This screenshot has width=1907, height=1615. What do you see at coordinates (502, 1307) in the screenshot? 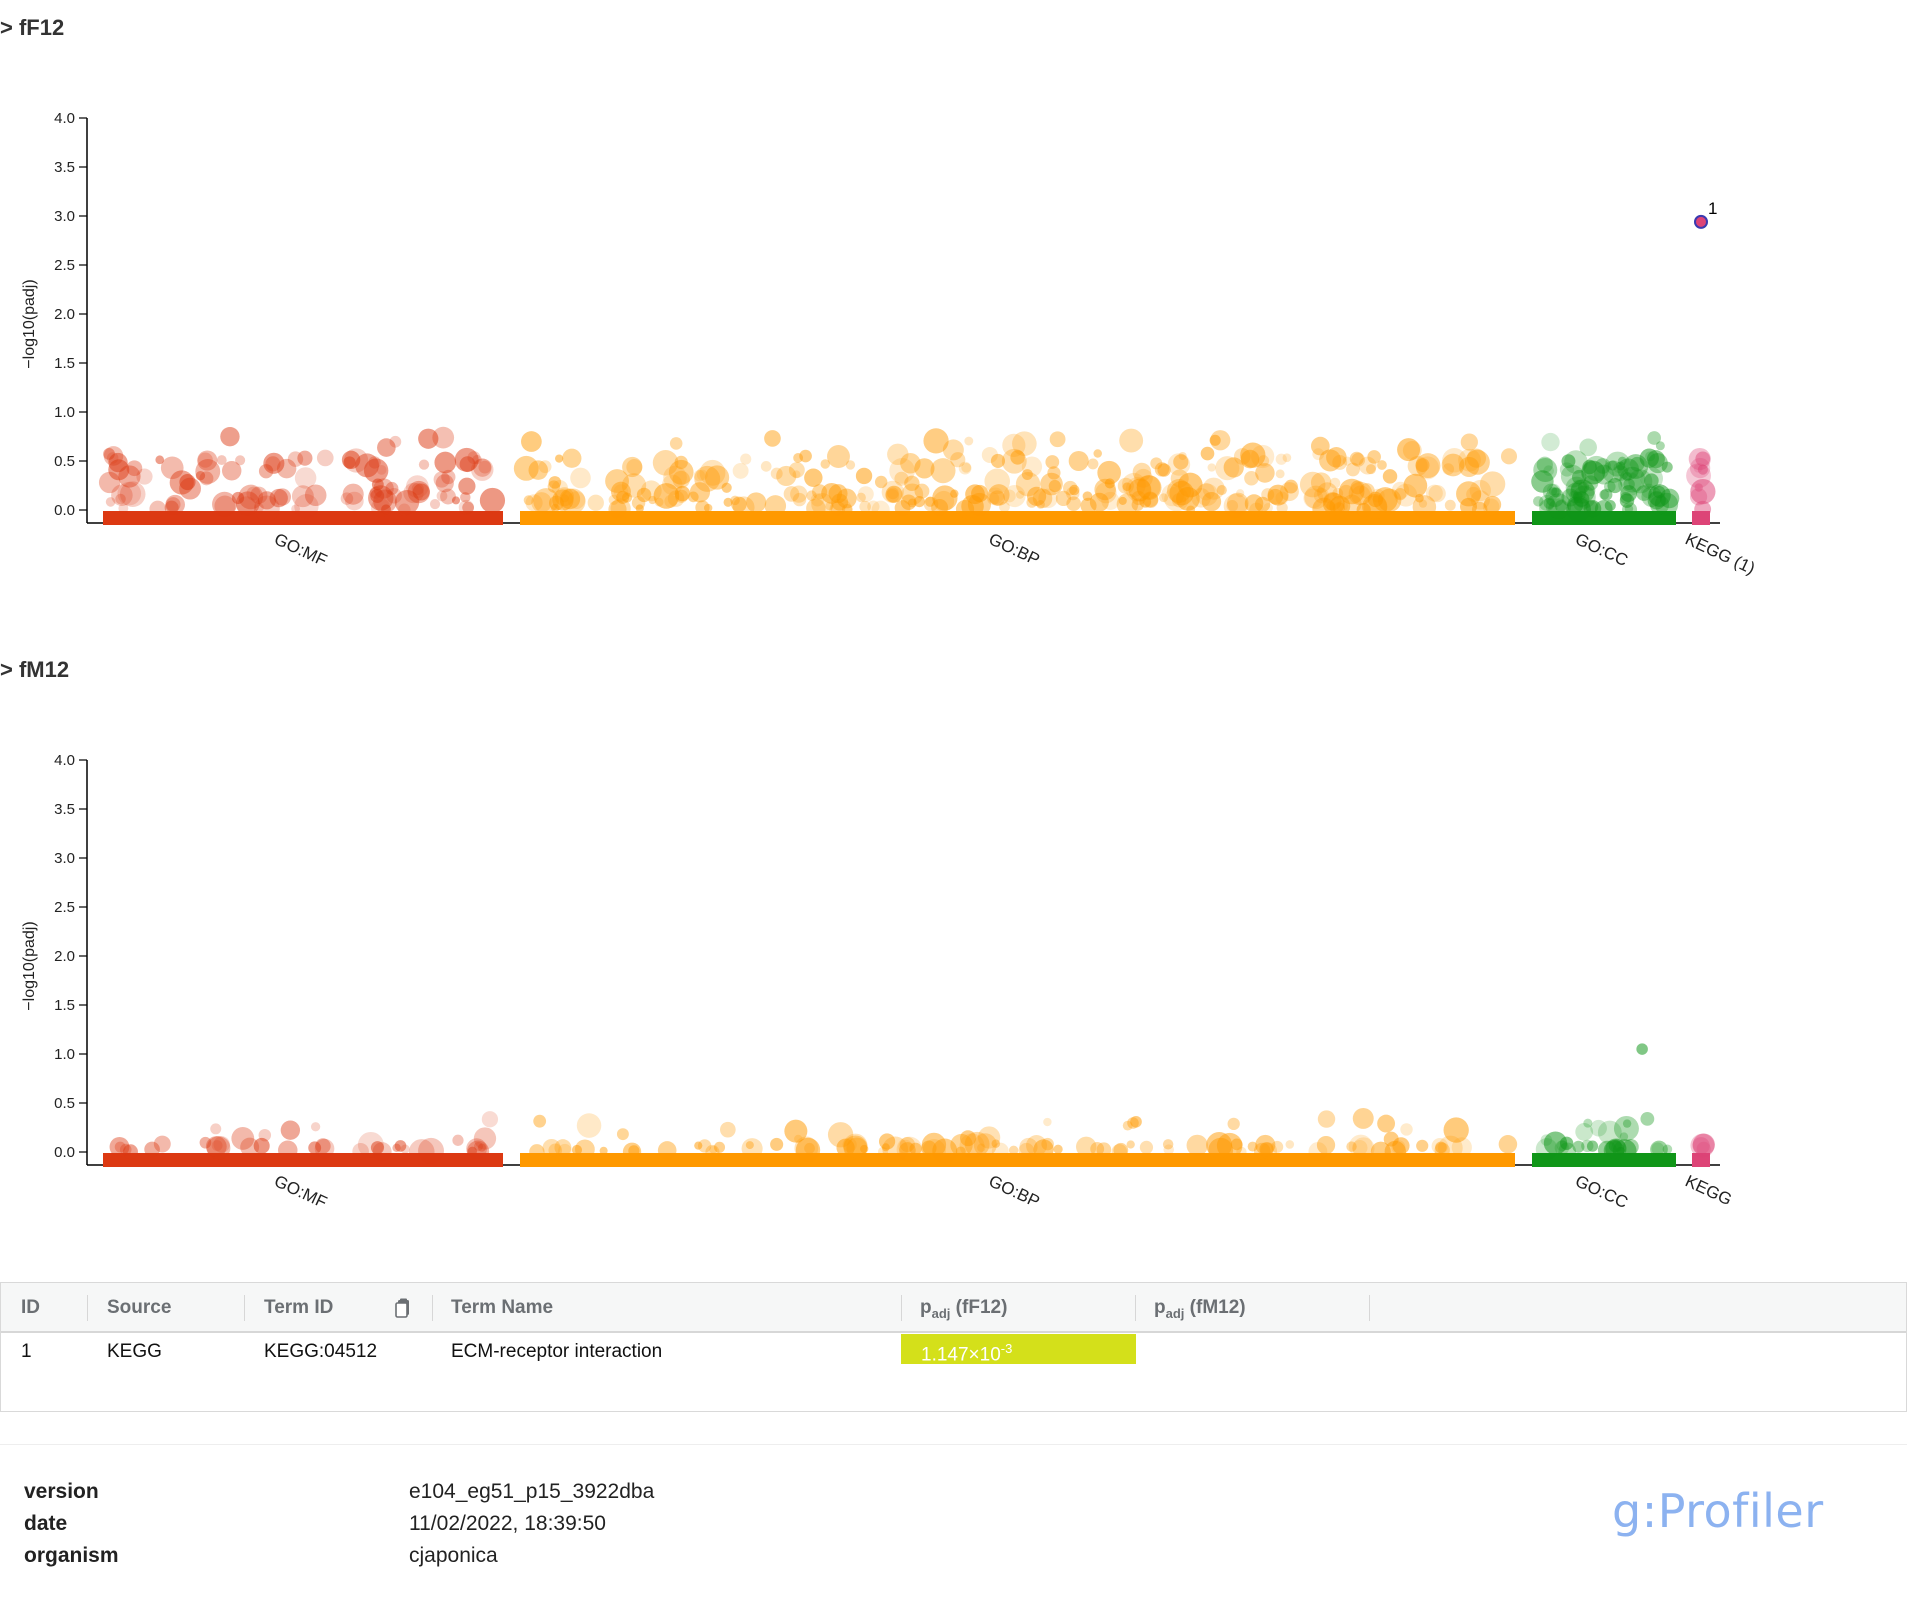
I see `header-term-name: Term Name` at bounding box center [502, 1307].